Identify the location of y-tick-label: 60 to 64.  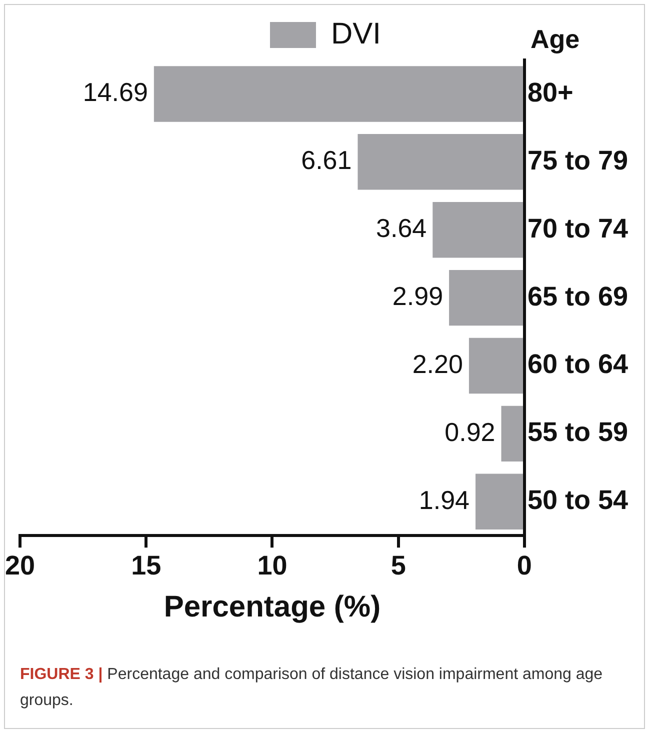
(577, 364).